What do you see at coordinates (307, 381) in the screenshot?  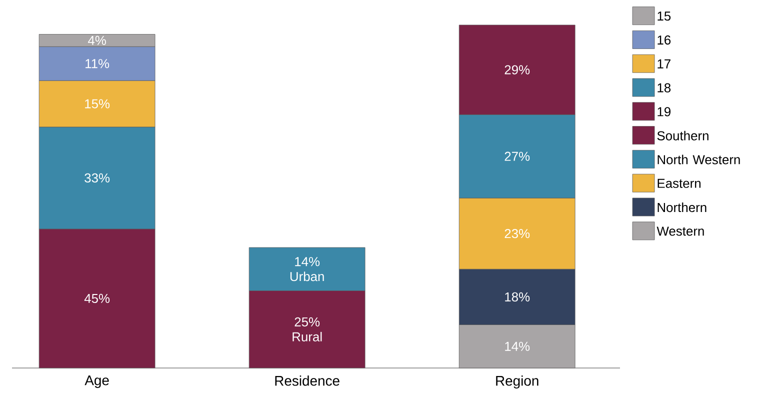 I see `x-tick-label: Residence` at bounding box center [307, 381].